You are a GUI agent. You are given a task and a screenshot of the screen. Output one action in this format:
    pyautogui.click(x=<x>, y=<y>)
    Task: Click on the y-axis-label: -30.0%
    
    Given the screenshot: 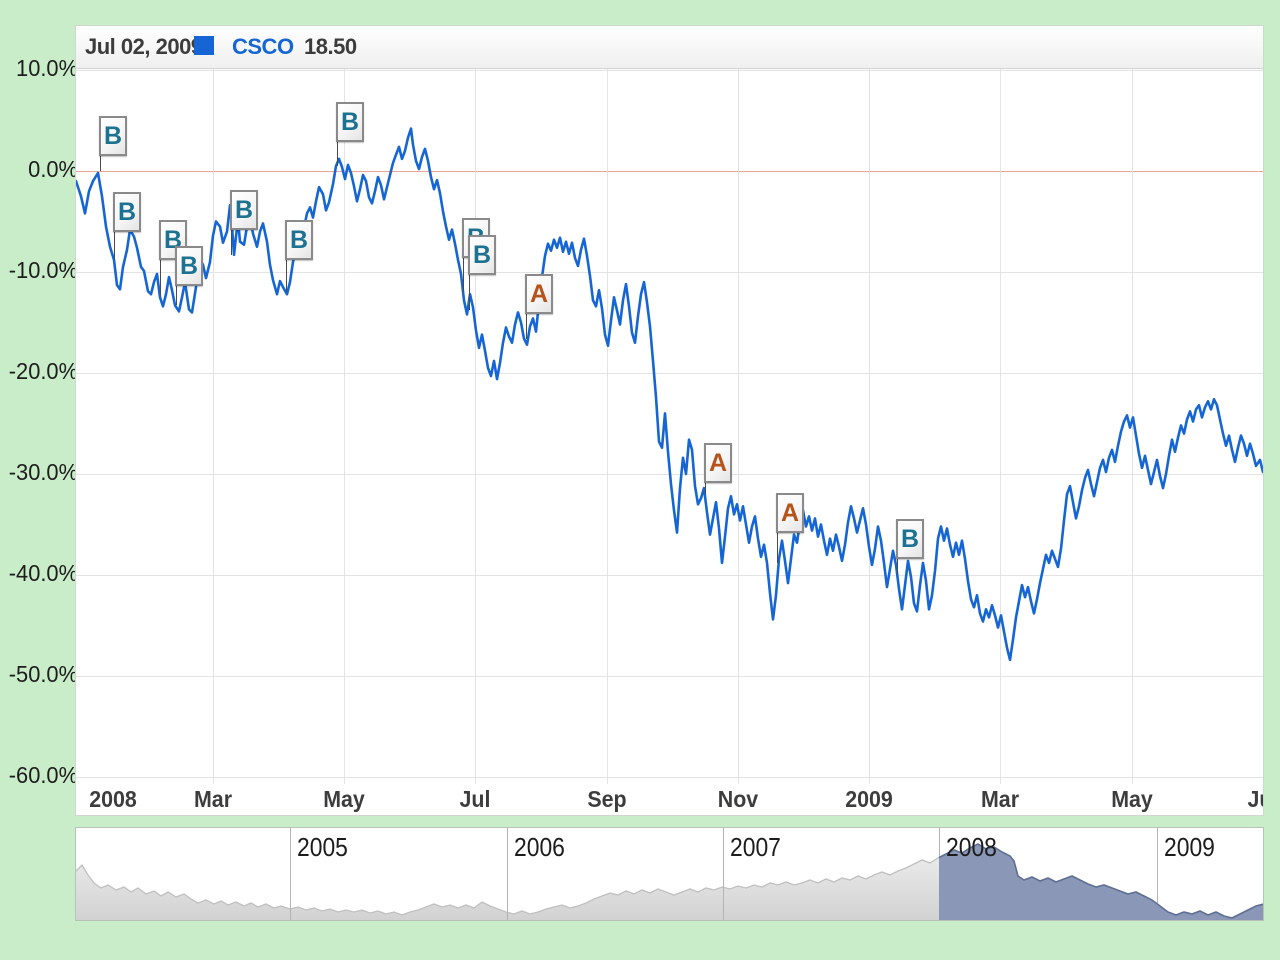 What is the action you would take?
    pyautogui.click(x=43, y=472)
    